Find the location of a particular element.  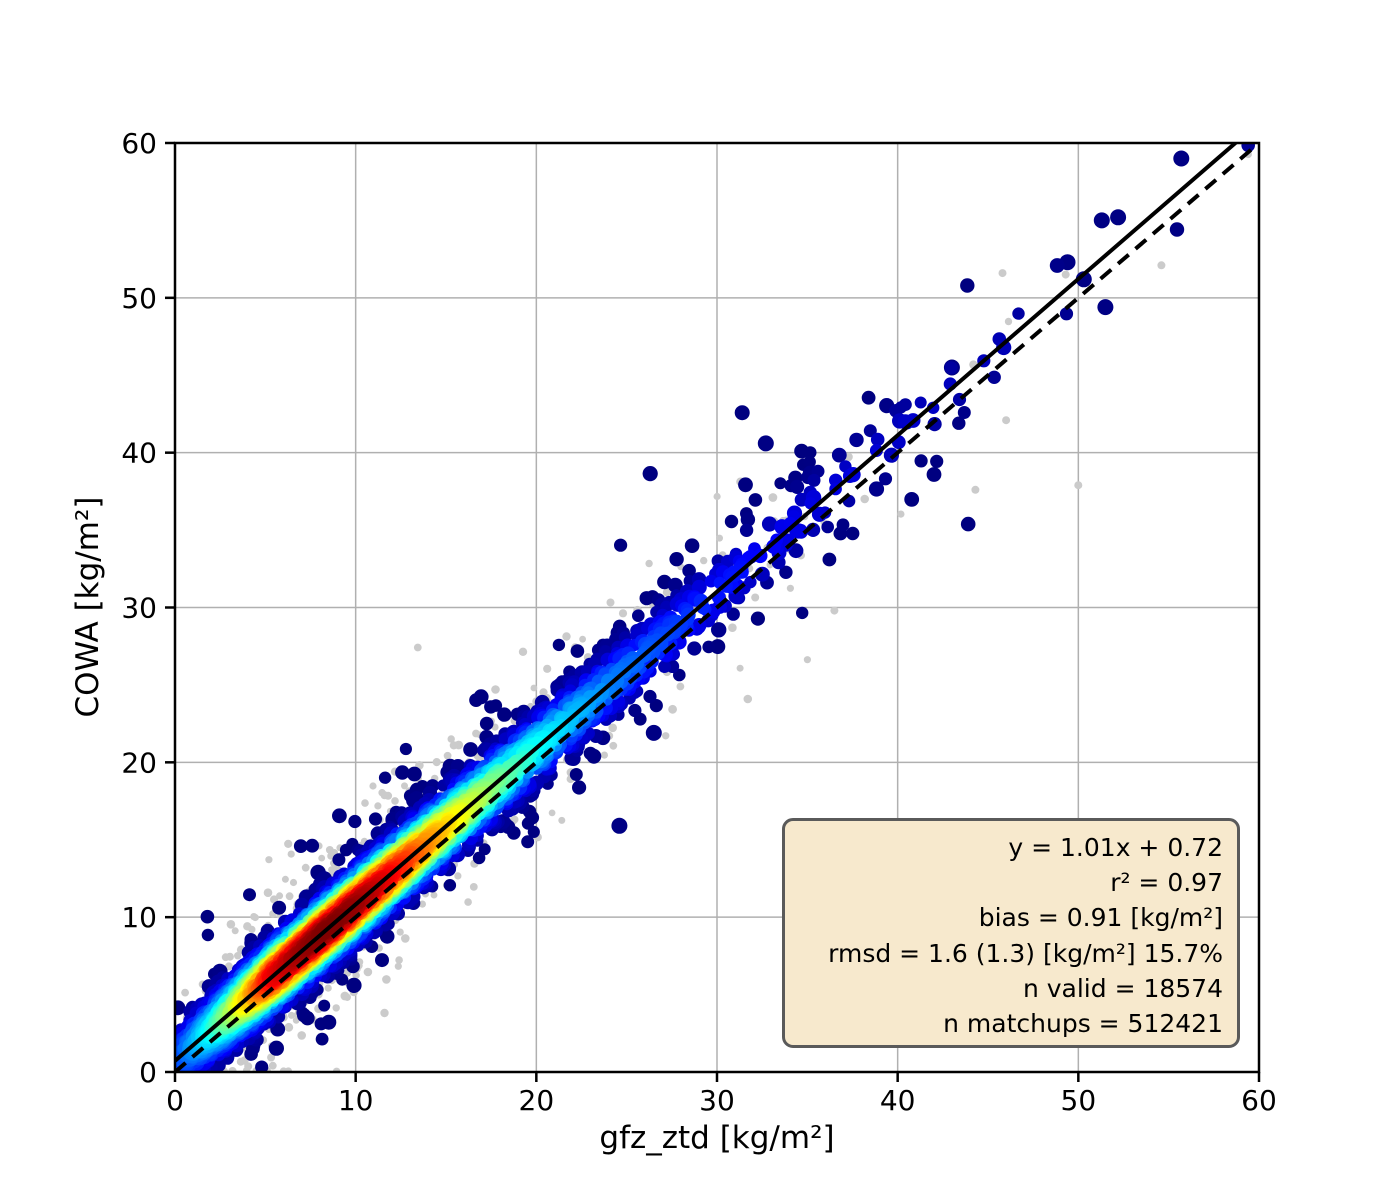

x-tick-label: 0 is located at coordinates (175, 1100).